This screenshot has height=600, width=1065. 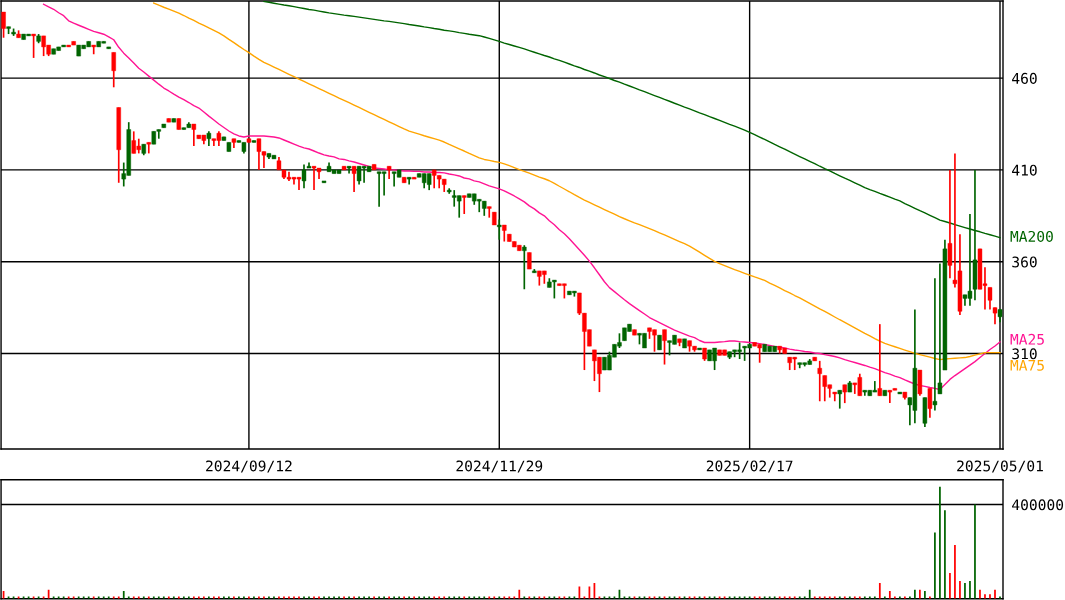 What do you see at coordinates (1024, 354) in the screenshot?
I see `y-tick-label: 310` at bounding box center [1024, 354].